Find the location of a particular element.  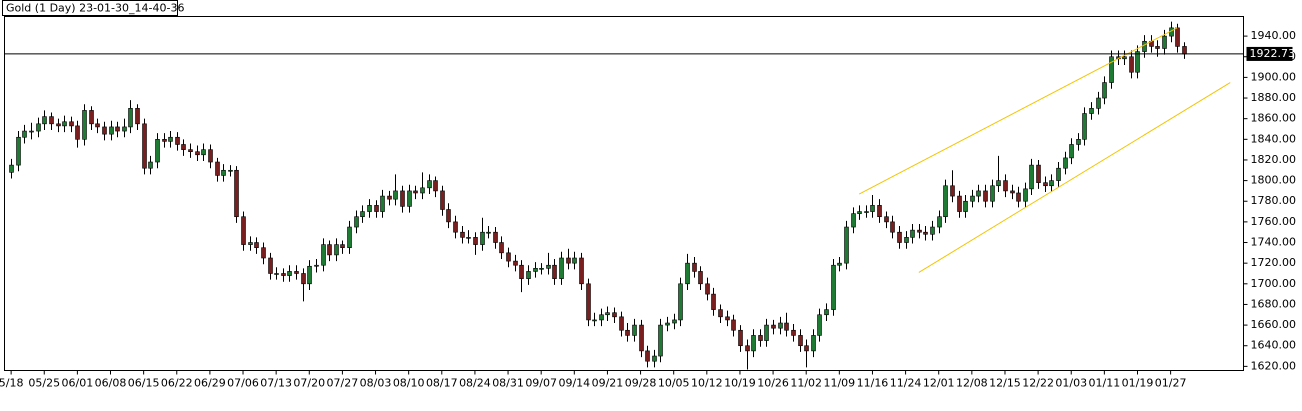

x-tick-label: 10/12 is located at coordinates (707, 383).